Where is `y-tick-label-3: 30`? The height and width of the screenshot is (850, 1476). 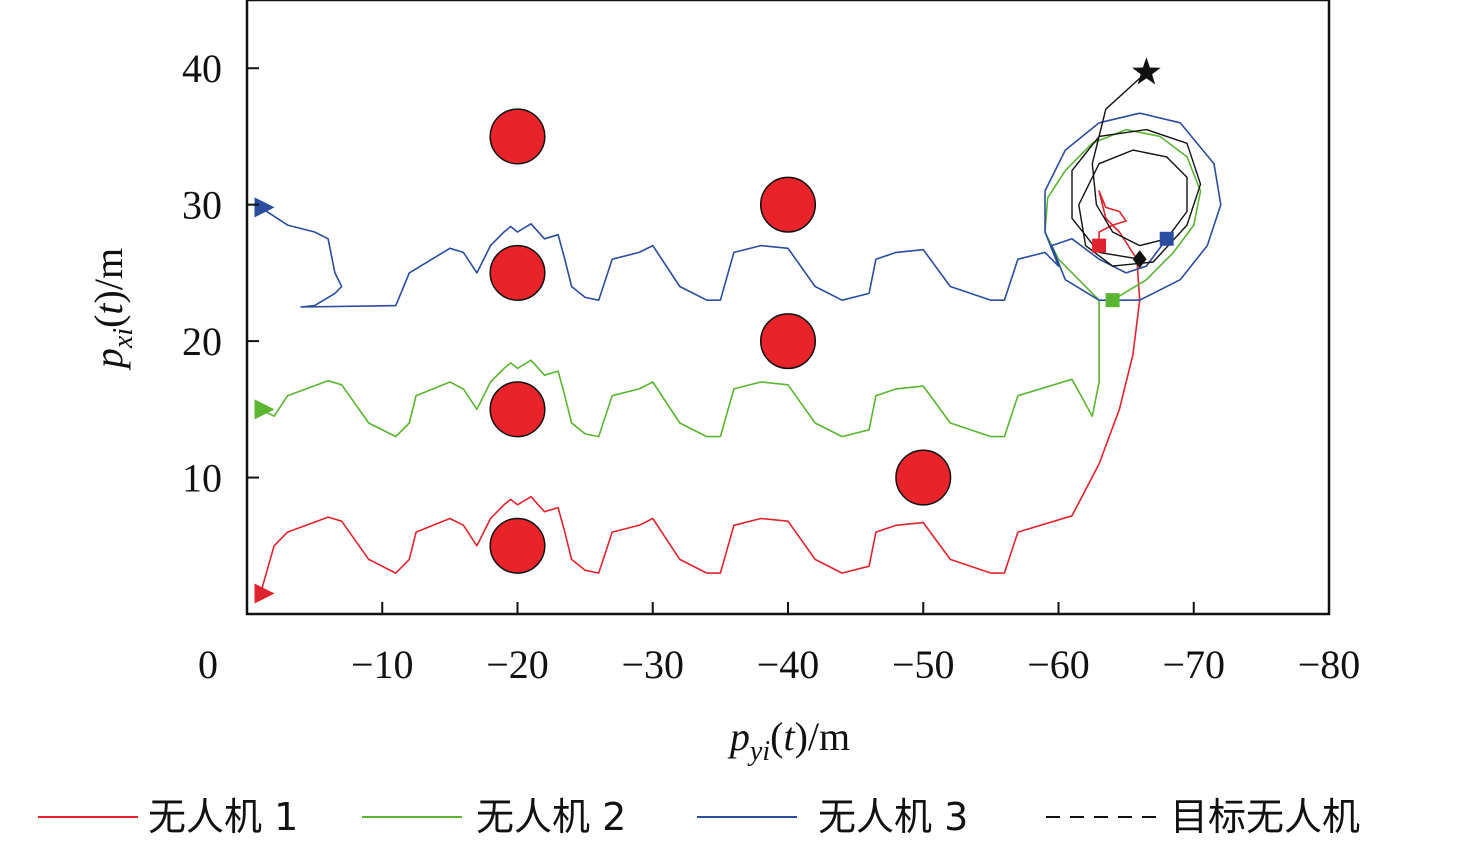
y-tick-label-3: 30 is located at coordinates (202, 205).